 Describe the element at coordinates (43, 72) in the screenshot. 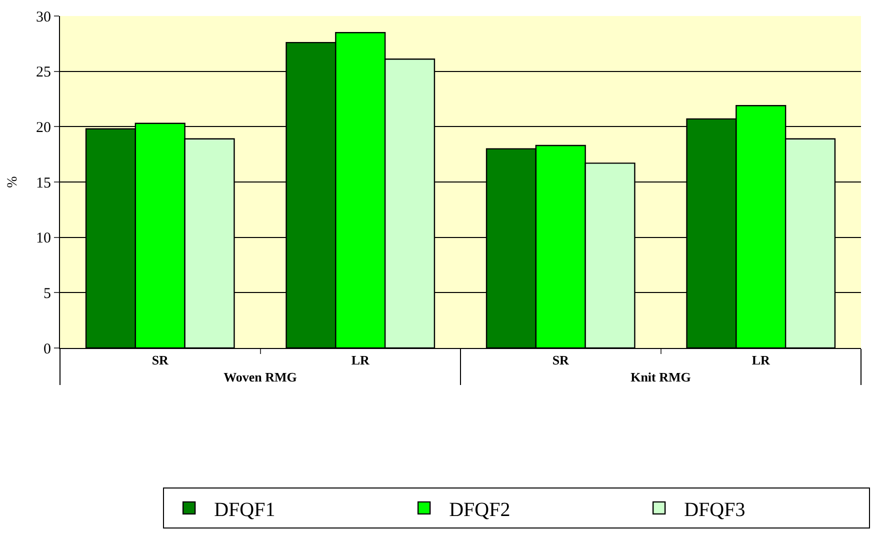

I see `y-tick-label: 25` at that location.